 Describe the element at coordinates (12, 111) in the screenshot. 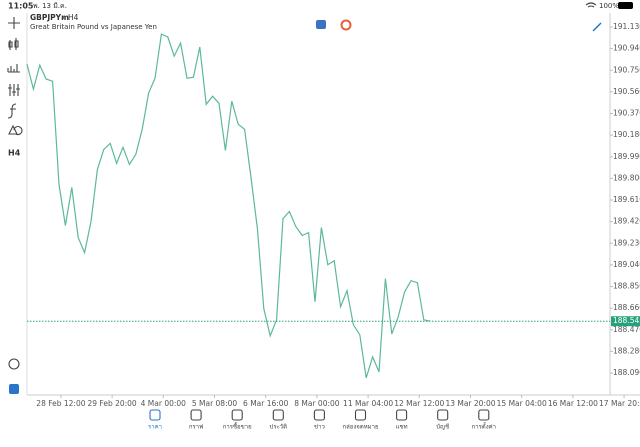

I see `function-tool` at that location.